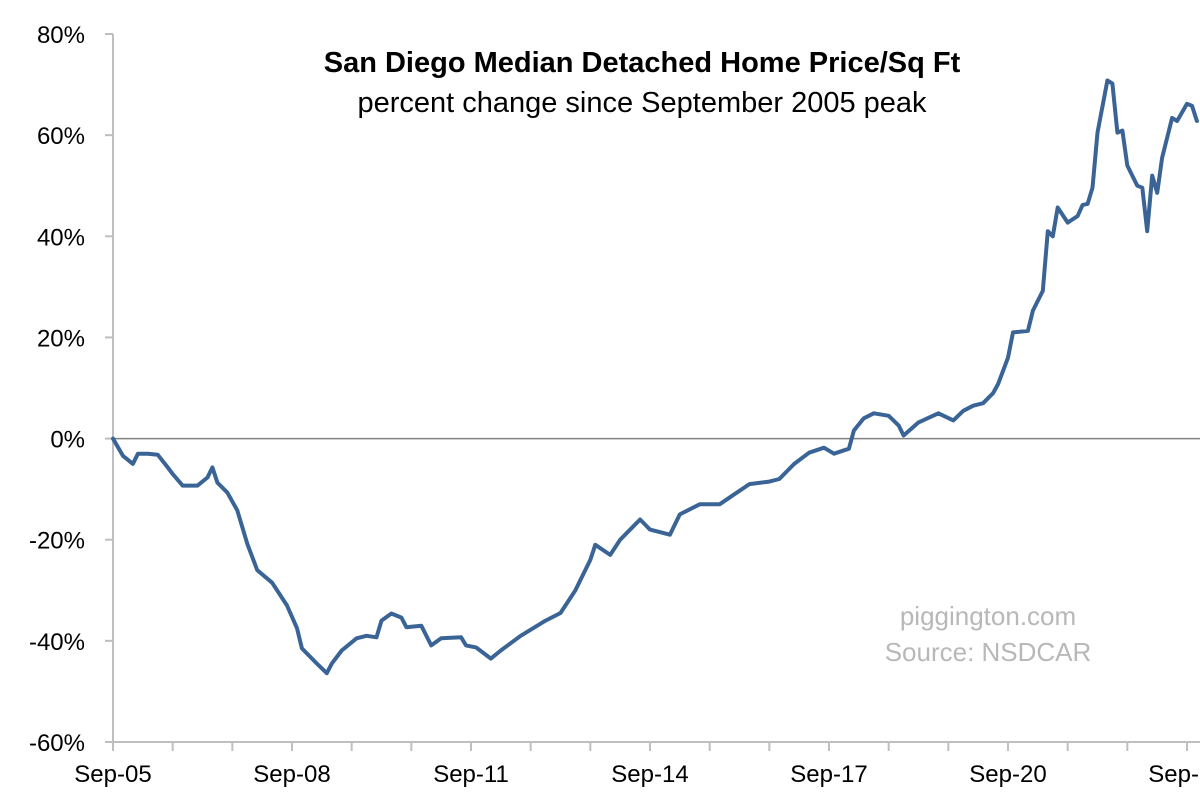 Image resolution: width=1200 pixels, height=799 pixels. What do you see at coordinates (67, 440) in the screenshot?
I see `y-tick-label: 0%` at bounding box center [67, 440].